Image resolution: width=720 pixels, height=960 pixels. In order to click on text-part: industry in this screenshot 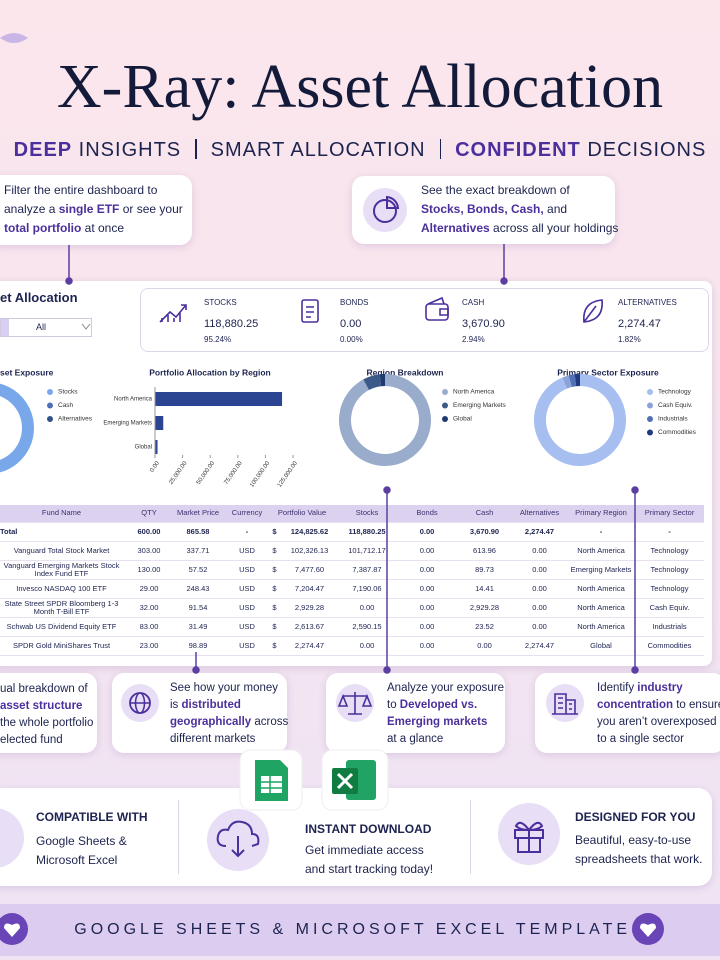, I will do `click(660, 688)`.